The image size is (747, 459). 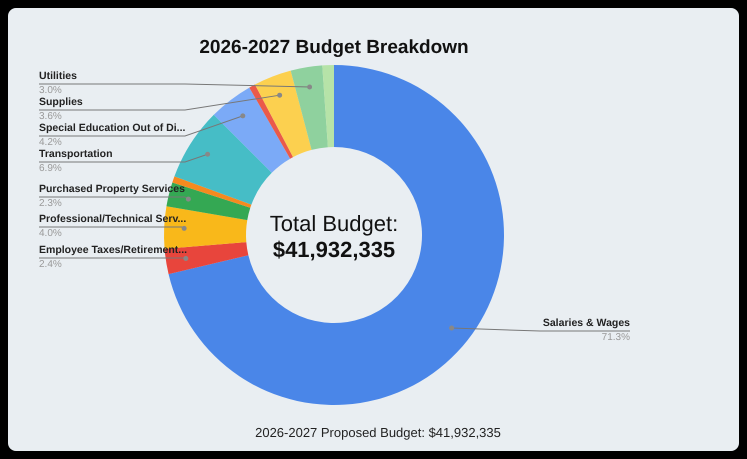 I want to click on slice-label: Transportation, so click(x=76, y=154).